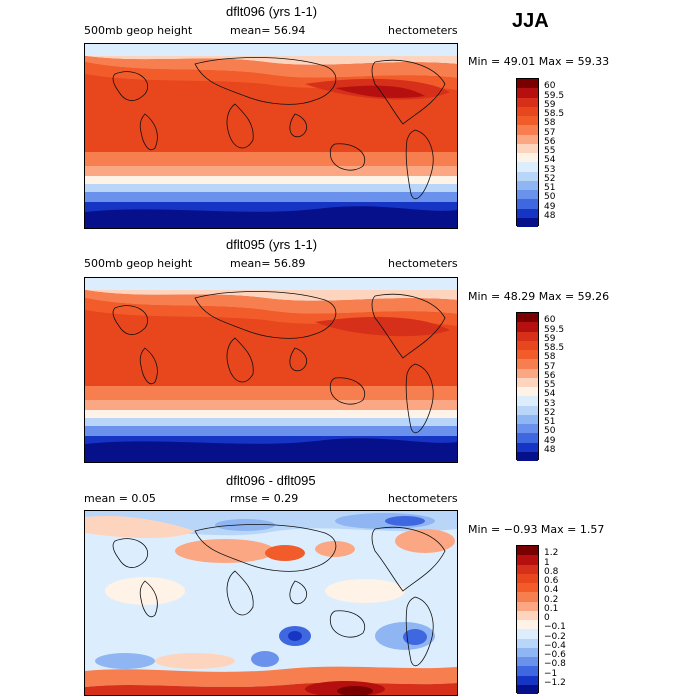 The image size is (700, 700). Describe the element at coordinates (272, 244) in the screenshot. I see `panel-2-title: dflt095 (yrs 1-1)` at that location.